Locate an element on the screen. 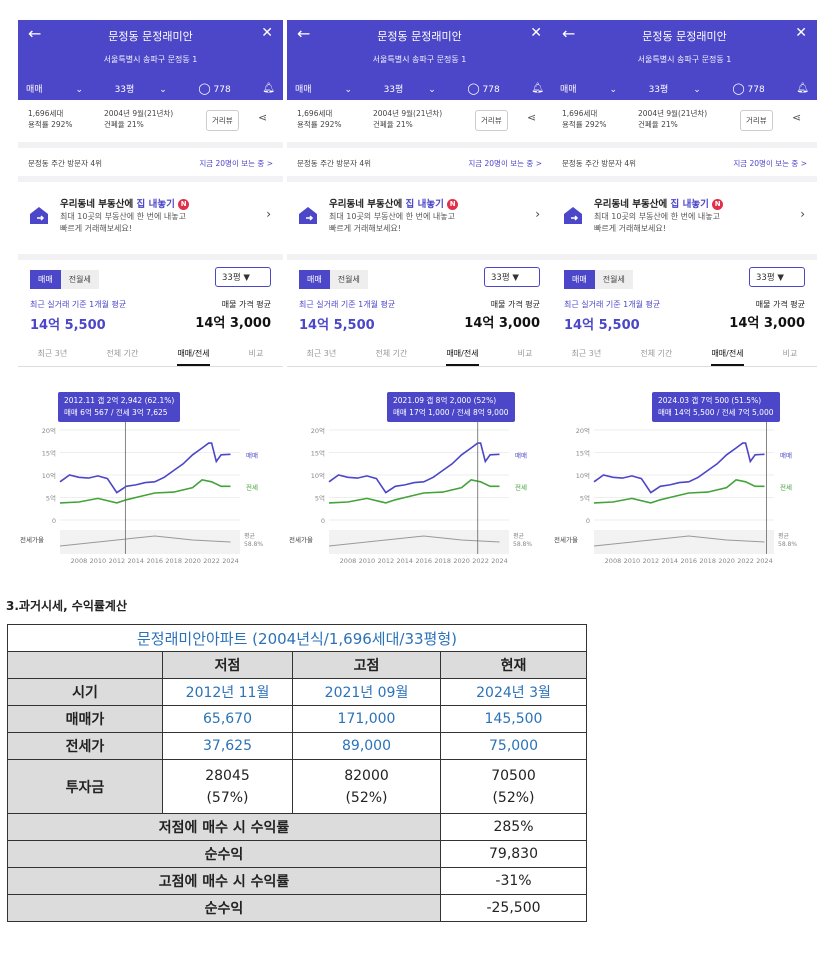 Image resolution: width=827 pixels, height=970 pixels. table-cell: 145,500 is located at coordinates (513, 719).